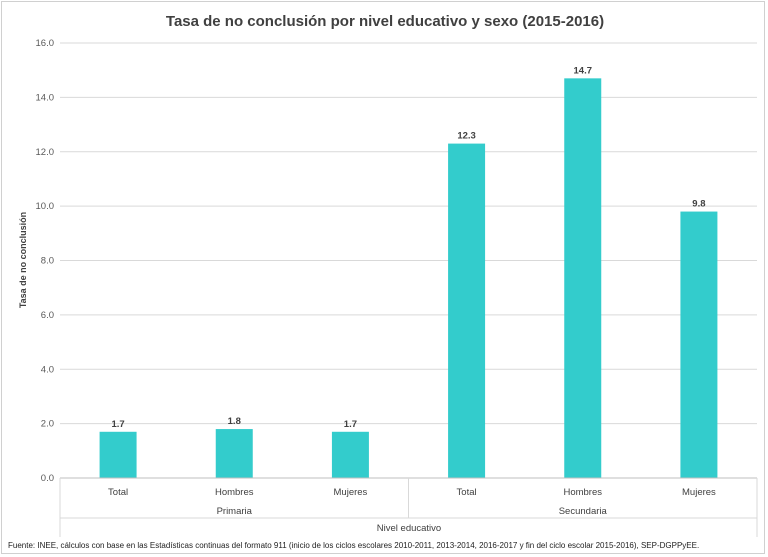 The height and width of the screenshot is (557, 768). What do you see at coordinates (583, 511) in the screenshot?
I see `x-group-label: Secundaria` at bounding box center [583, 511].